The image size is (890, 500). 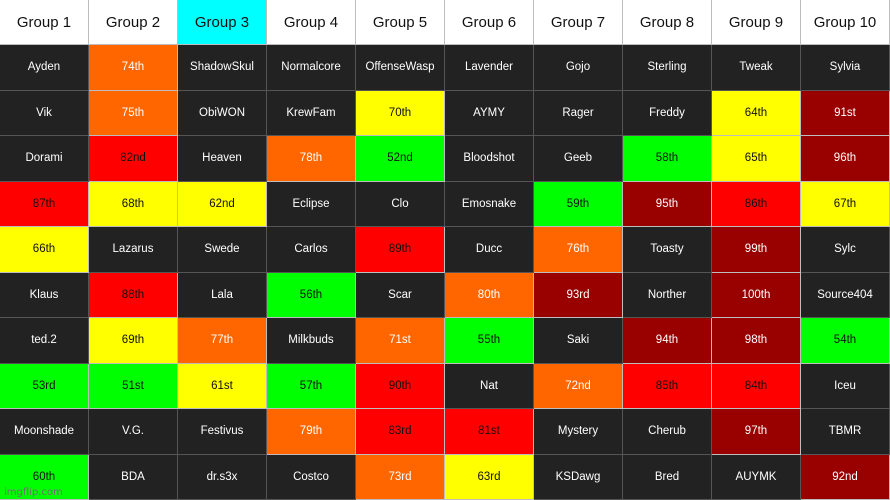 I want to click on grid-cell-r1-c8: Sterling, so click(x=667, y=68).